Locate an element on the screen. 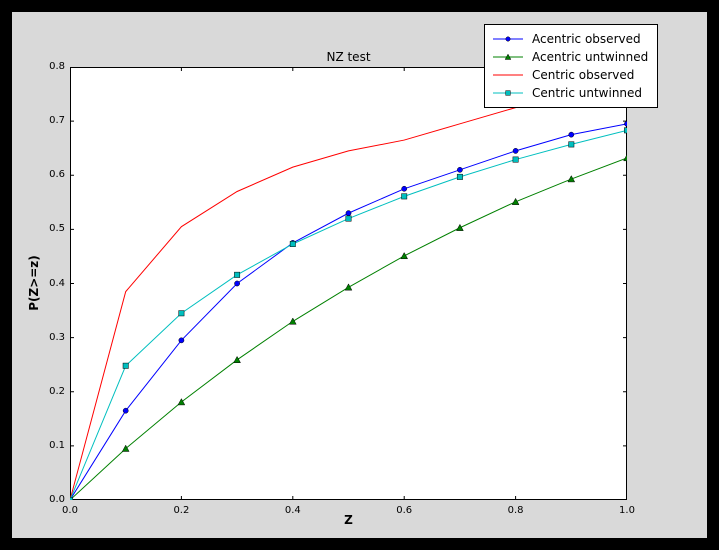 The height and width of the screenshot is (550, 719). y-tick-label: 0.5 is located at coordinates (57, 229).